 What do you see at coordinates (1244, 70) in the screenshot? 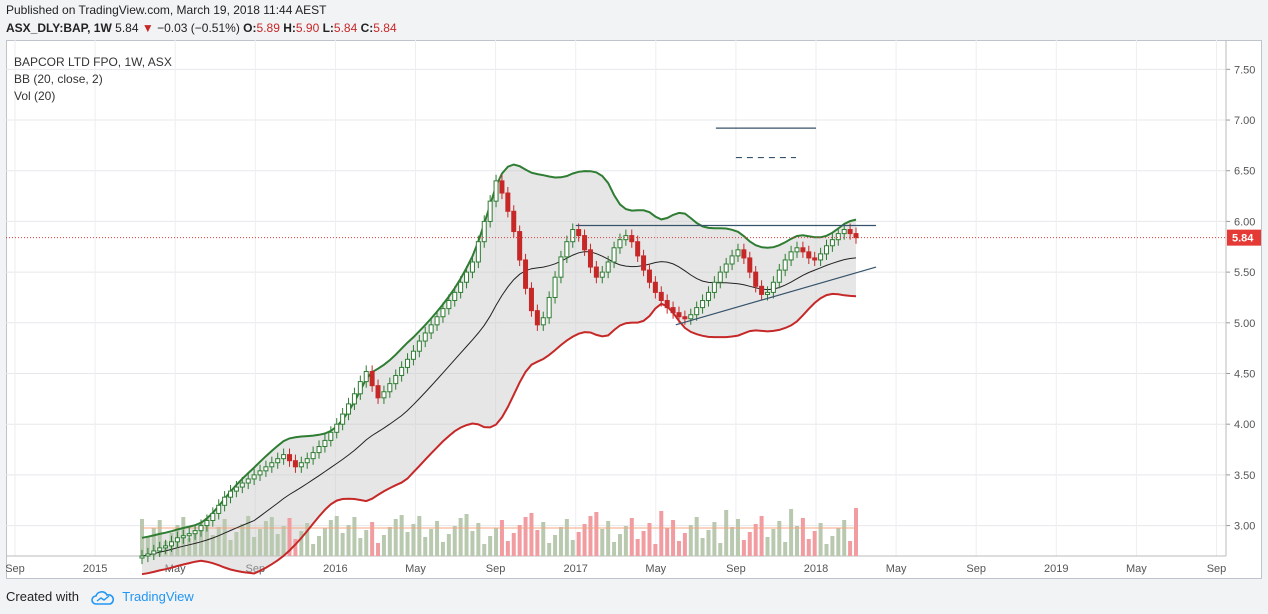
I see `y-tick-label: 7.50` at bounding box center [1244, 70].